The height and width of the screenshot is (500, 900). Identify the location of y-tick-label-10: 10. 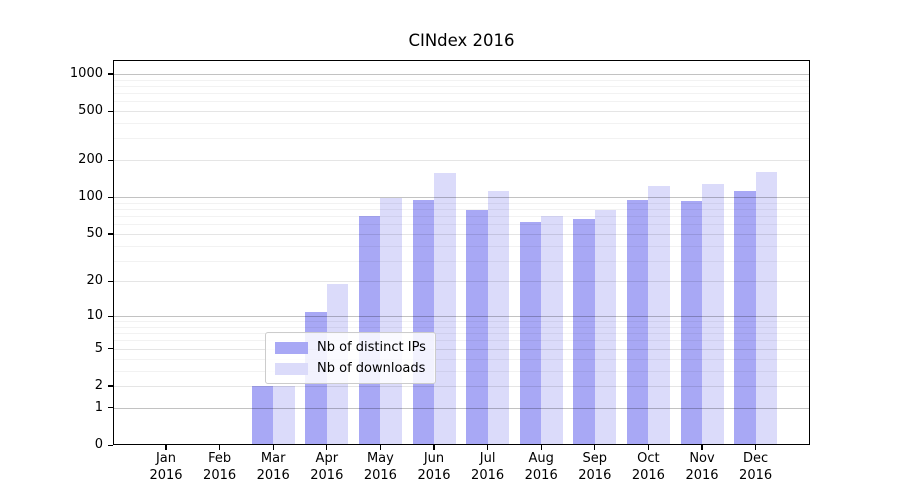
(94, 316).